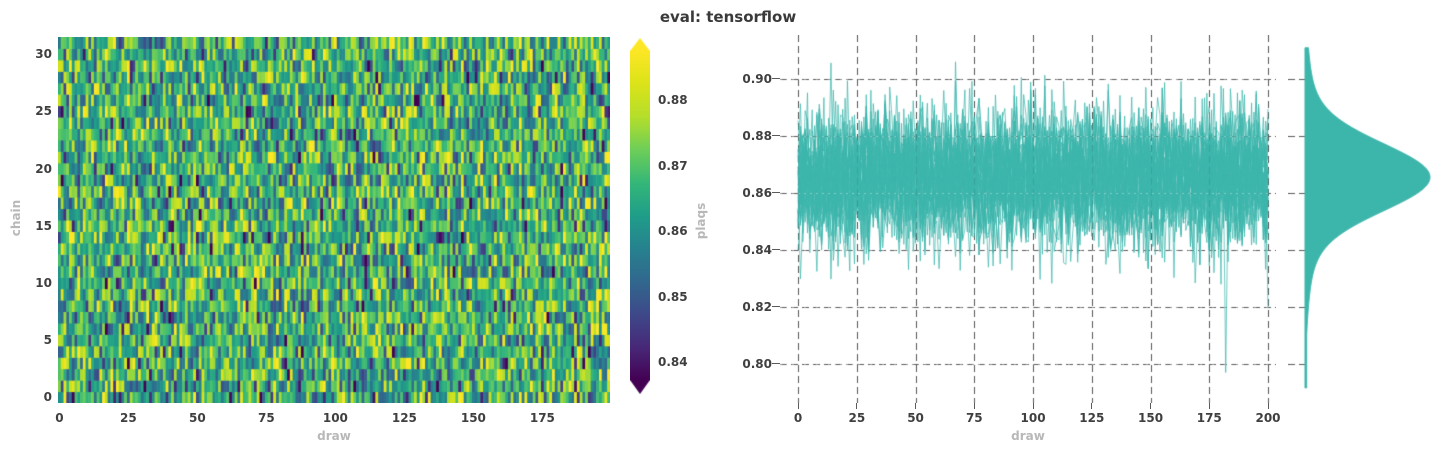 Image resolution: width=1444 pixels, height=455 pixels. I want to click on heatmap-x-tick-label: 175, so click(542, 418).